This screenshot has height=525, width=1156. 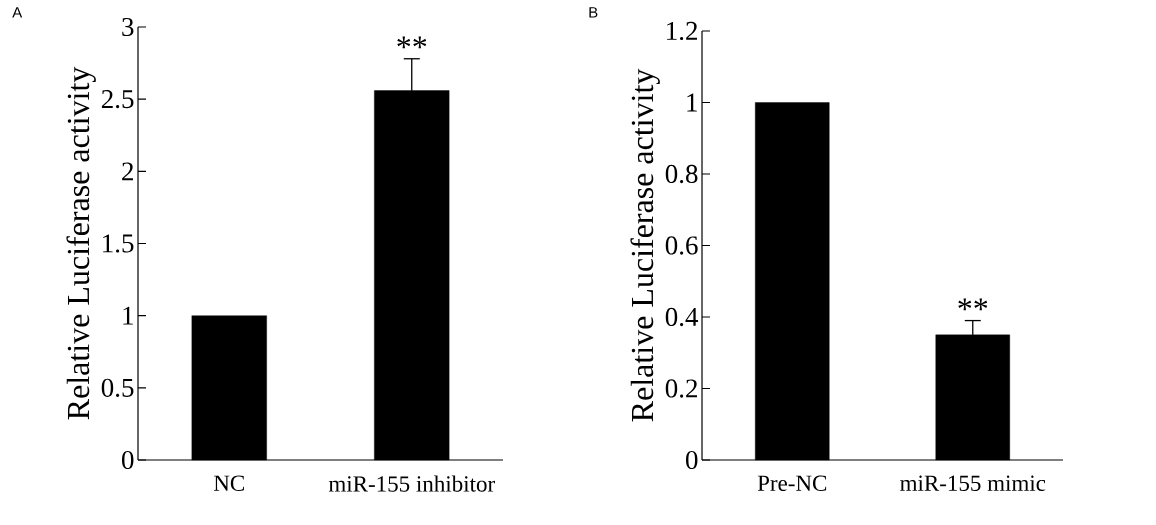 I want to click on y-tick-label: 1.5, so click(x=118, y=243).